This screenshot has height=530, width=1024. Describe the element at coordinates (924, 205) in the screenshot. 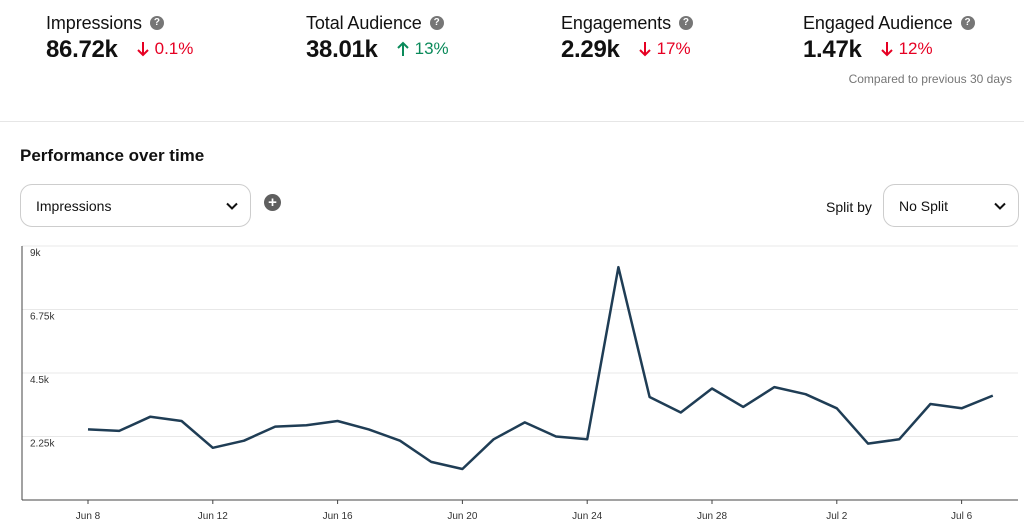

I see `split-select-value: No Split` at that location.